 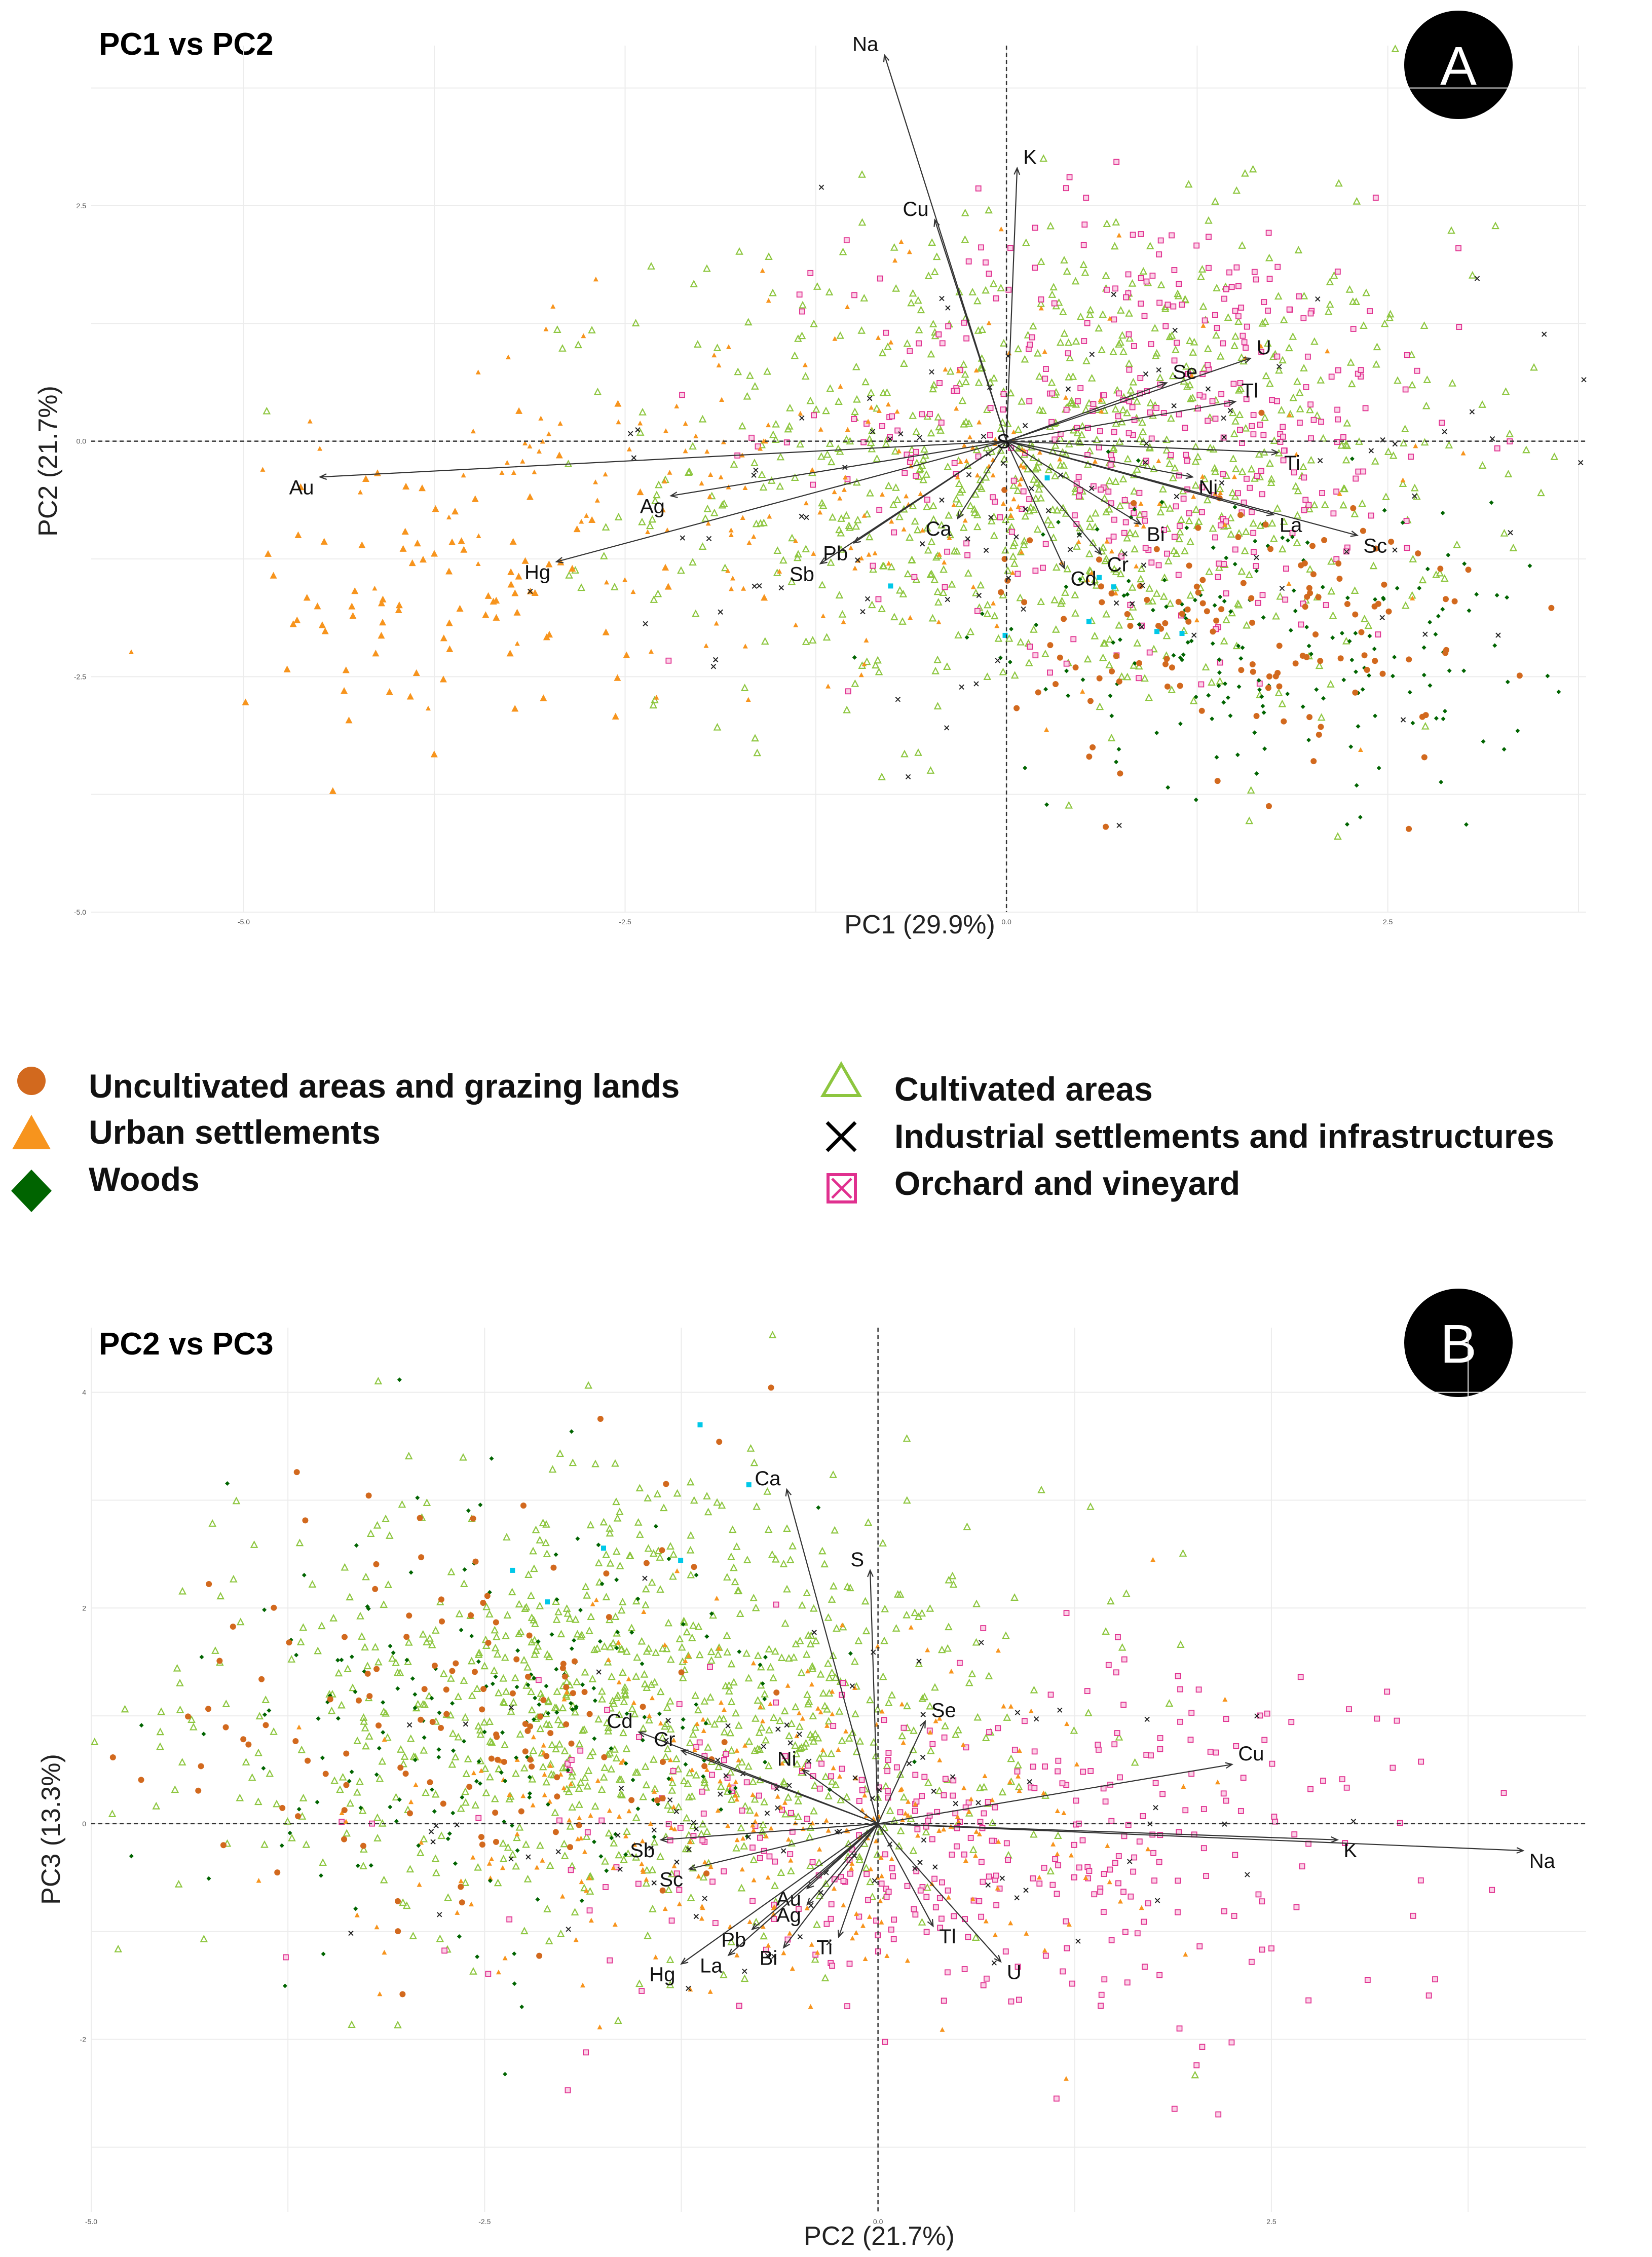 I want to click on loading-arrow-sc, so click(x=783, y=1846).